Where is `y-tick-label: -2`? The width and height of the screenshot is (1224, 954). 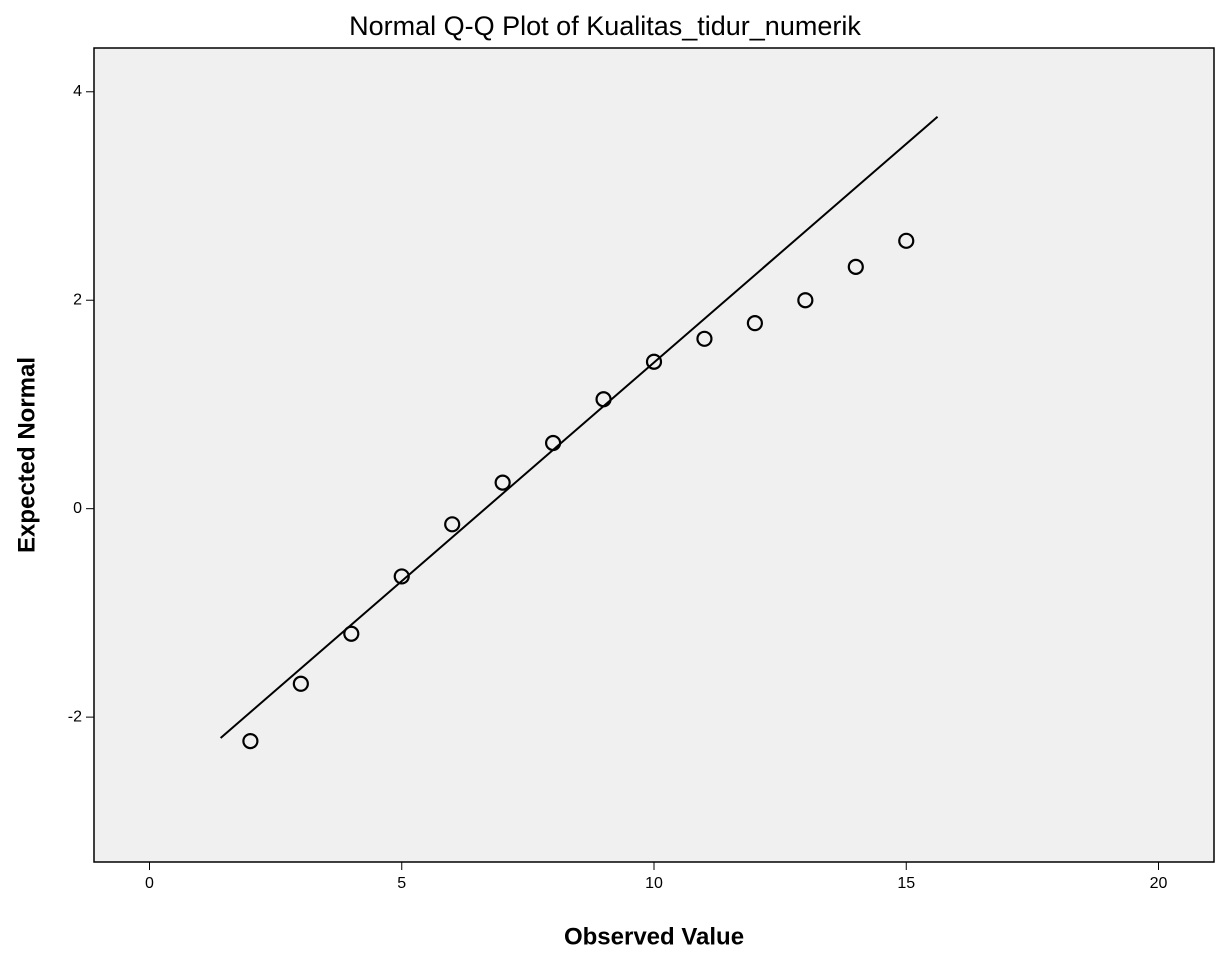
y-tick-label: -2 is located at coordinates (75, 716).